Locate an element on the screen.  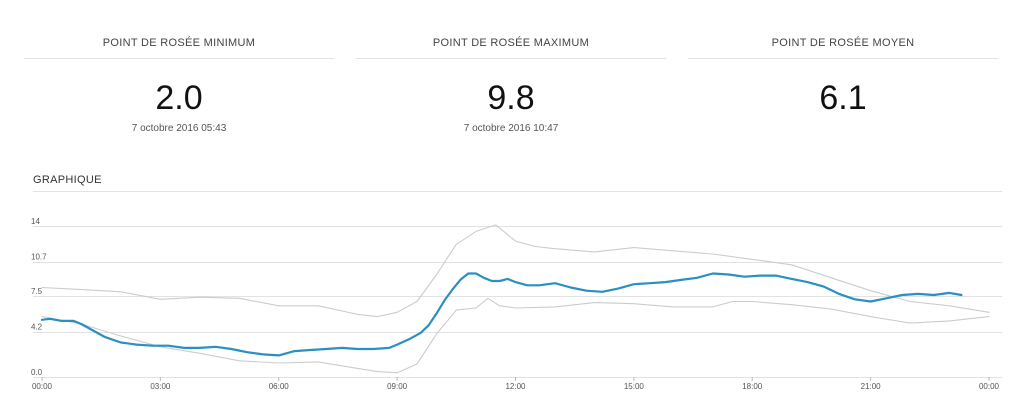
stat-average: POINT DE ROSÉE MOYEN 6.1 is located at coordinates (843, 72).